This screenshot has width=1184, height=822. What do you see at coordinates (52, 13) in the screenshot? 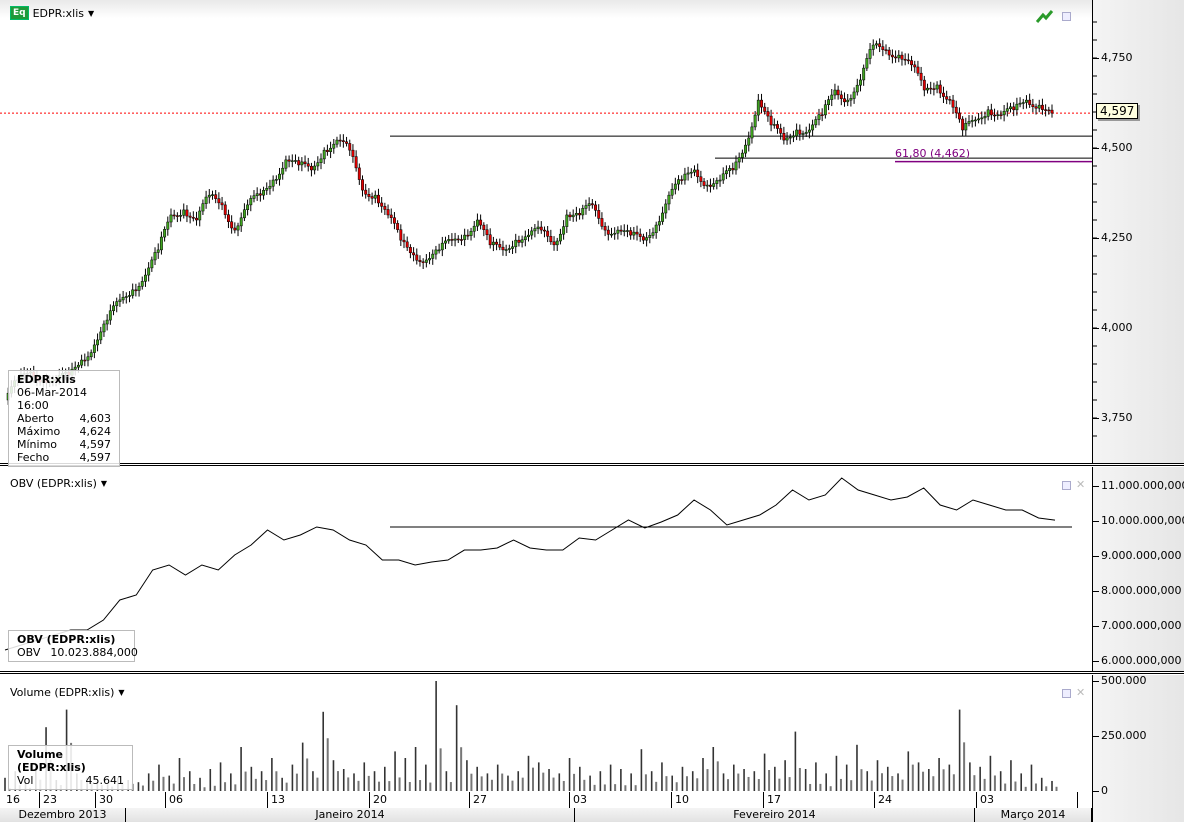
I see `symbol-selector: Eq EDPR:xlis ▼` at bounding box center [52, 13].